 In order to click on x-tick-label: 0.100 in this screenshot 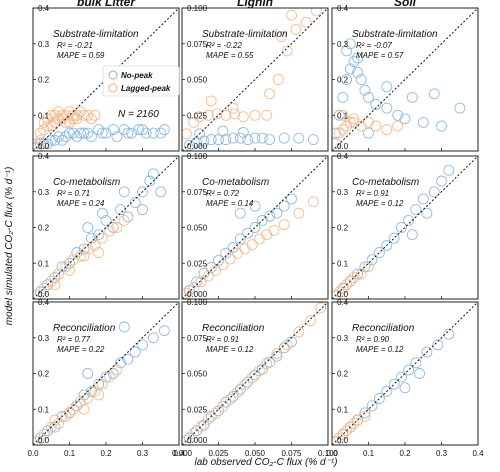, I will do `click(328, 453)`.